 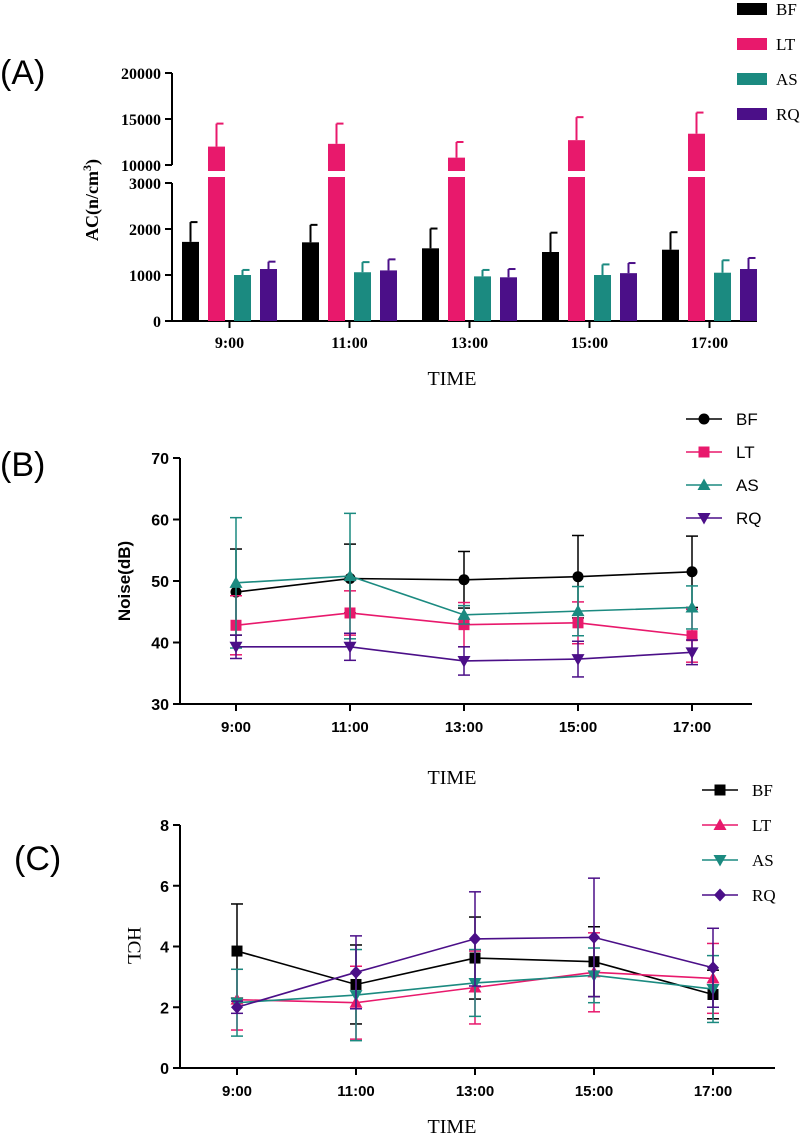 What do you see at coordinates (141, 120) in the screenshot?
I see `y-tick-label: 15000` at bounding box center [141, 120].